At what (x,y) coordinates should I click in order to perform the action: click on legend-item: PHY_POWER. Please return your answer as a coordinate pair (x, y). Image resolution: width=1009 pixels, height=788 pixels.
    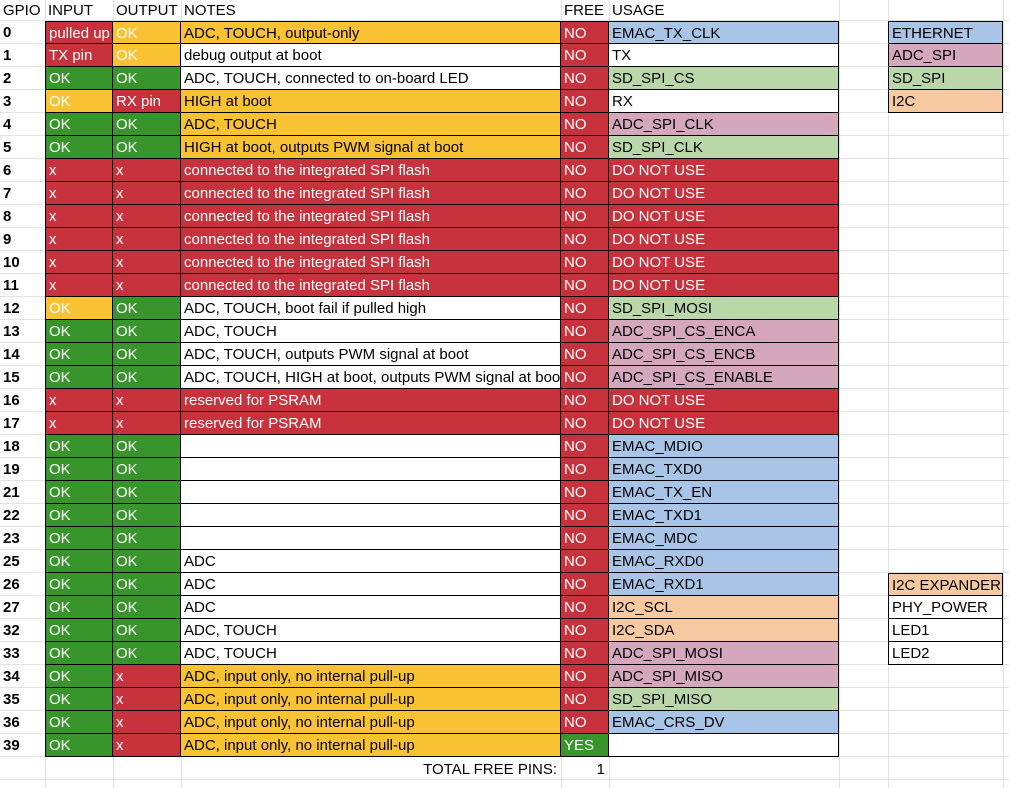
    Looking at the image, I should click on (945, 607).